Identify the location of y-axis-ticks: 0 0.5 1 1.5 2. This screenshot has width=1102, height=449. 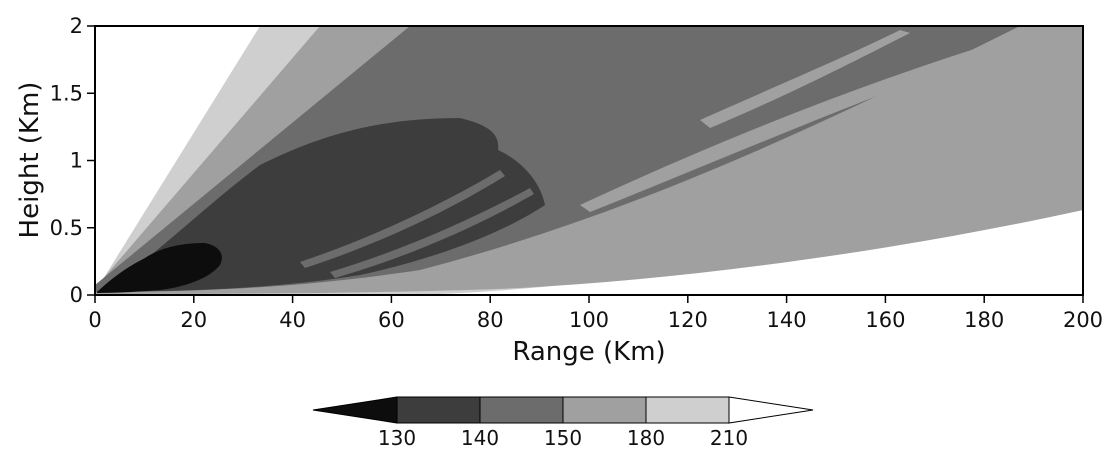
(72, 160).